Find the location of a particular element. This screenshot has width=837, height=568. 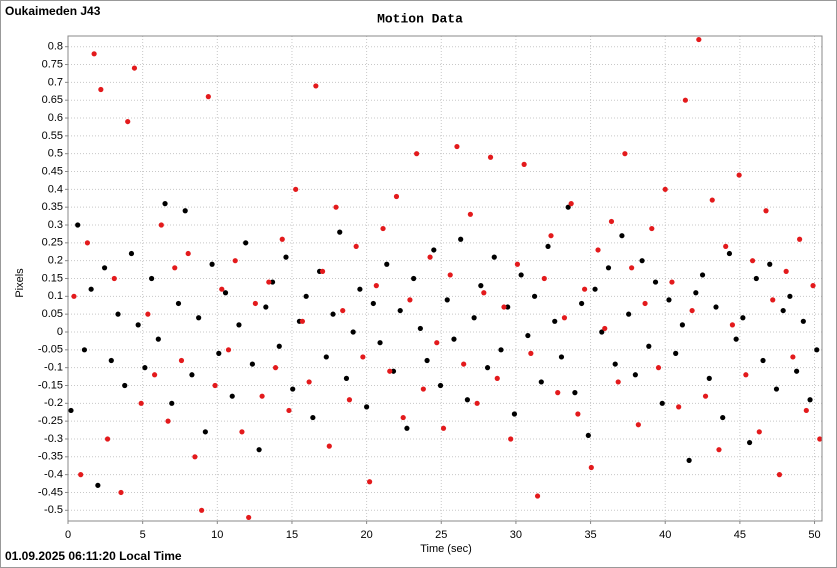

chart-title: Motion Data is located at coordinates (420, 18).